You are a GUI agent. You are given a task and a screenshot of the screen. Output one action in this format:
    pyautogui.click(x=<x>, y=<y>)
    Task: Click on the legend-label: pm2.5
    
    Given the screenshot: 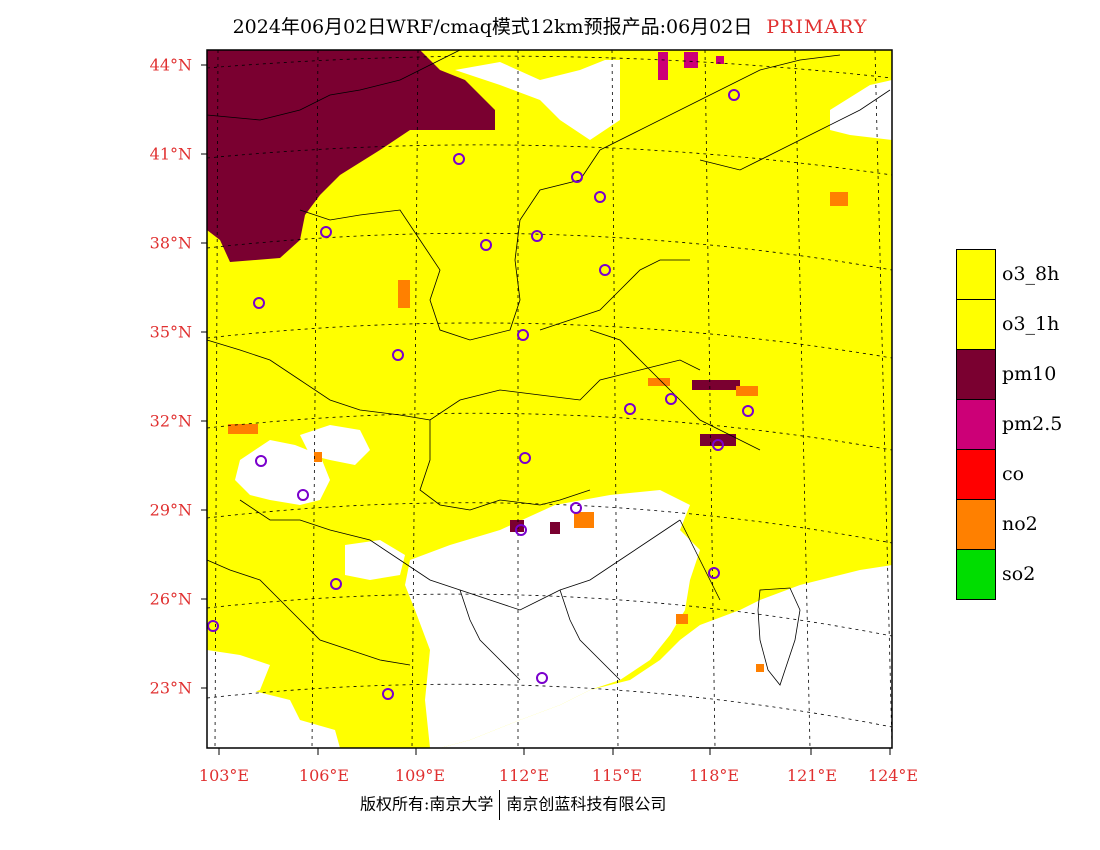 What is the action you would take?
    pyautogui.click(x=1032, y=424)
    